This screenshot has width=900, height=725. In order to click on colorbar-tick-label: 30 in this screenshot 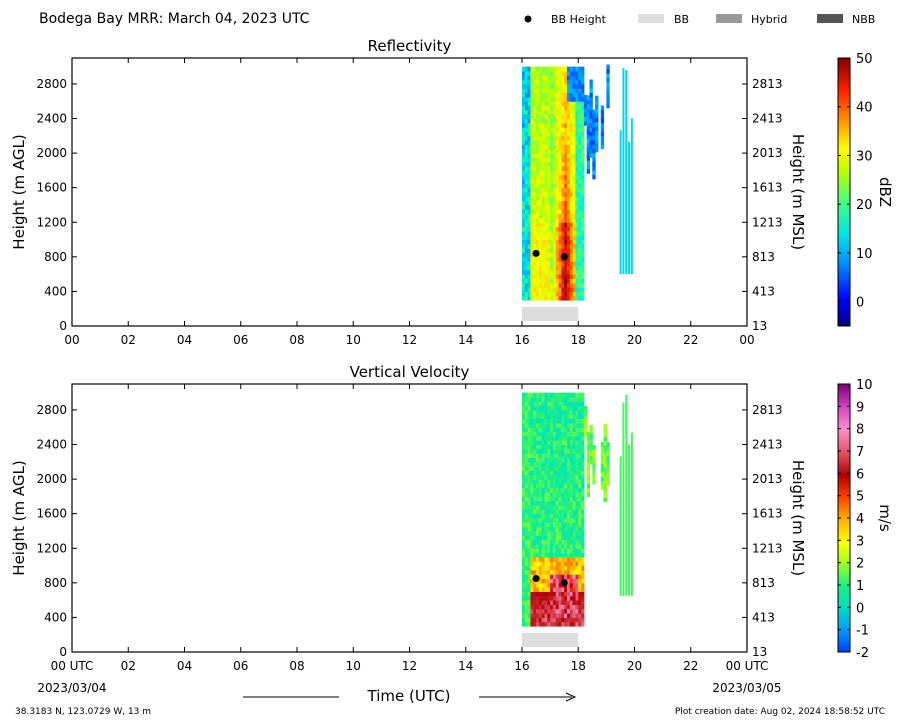, I will do `click(864, 156)`.